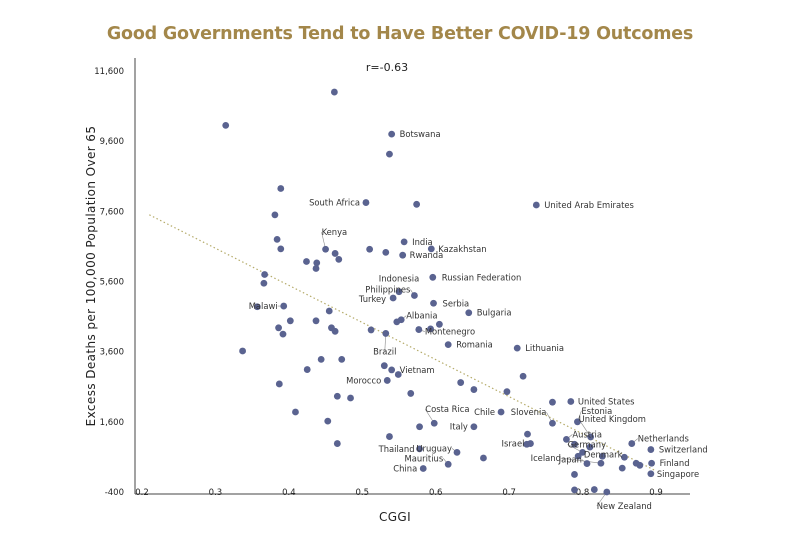  I want to click on point-indonesia, so click(399, 292).